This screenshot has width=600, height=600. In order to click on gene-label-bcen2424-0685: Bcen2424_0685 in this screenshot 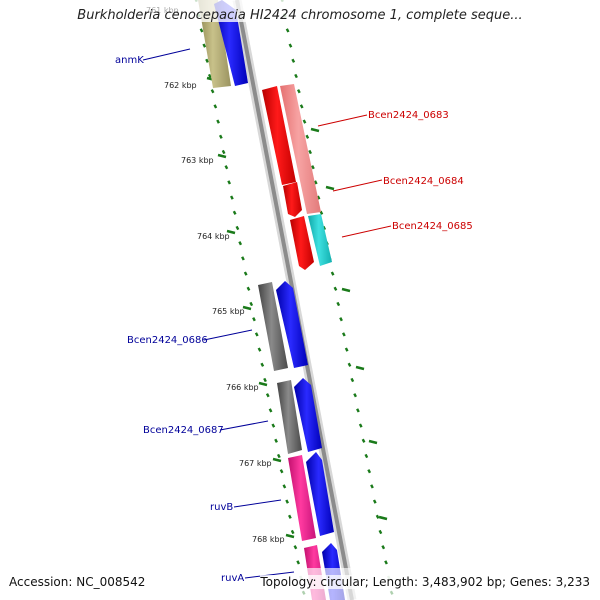, I will do `click(432, 226)`.